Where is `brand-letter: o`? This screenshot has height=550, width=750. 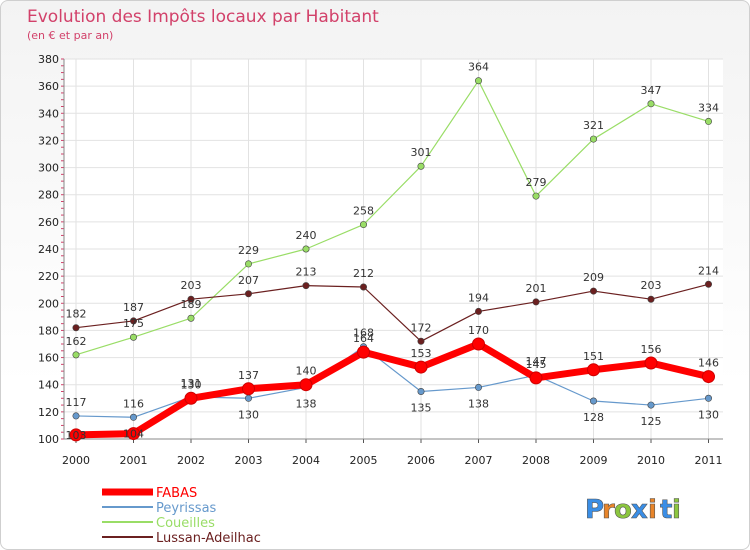 brand-letter: o is located at coordinates (623, 510).